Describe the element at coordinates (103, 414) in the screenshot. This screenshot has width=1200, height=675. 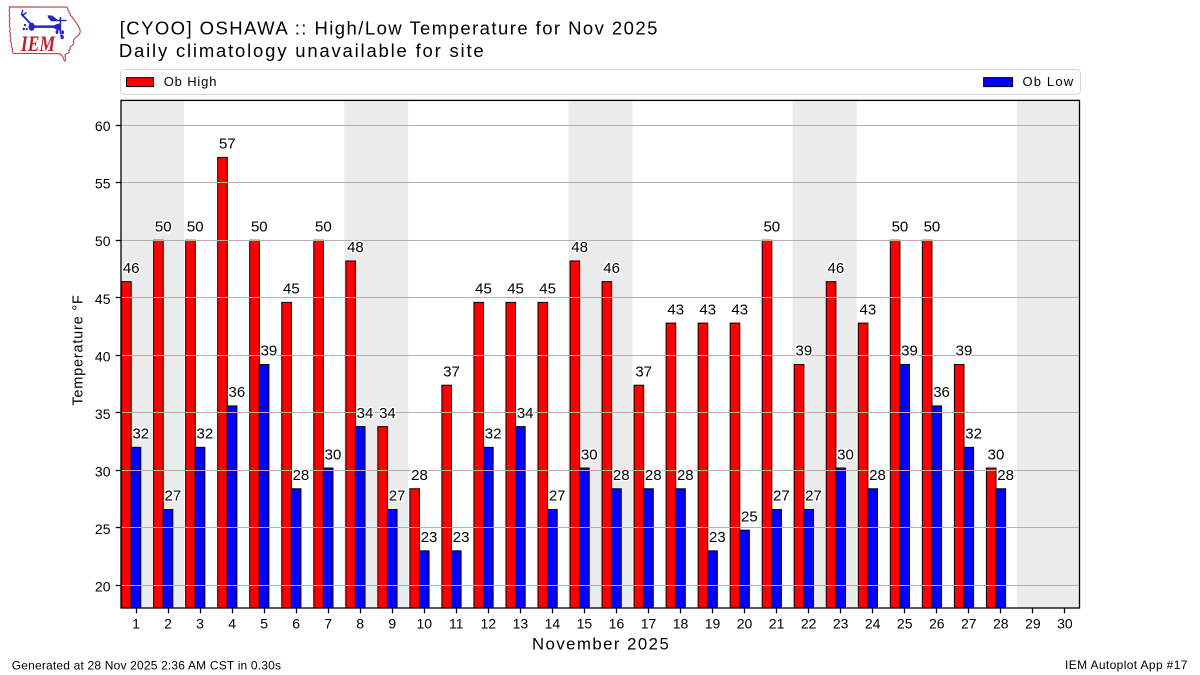
I see `svg-text: 35` at that location.